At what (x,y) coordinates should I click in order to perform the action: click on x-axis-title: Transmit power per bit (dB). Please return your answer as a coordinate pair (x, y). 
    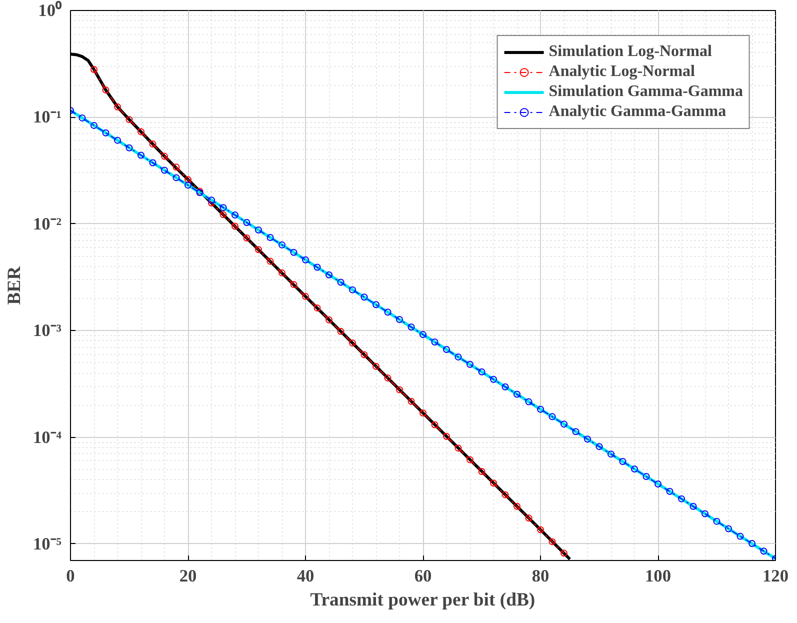
    Looking at the image, I should click on (423, 600).